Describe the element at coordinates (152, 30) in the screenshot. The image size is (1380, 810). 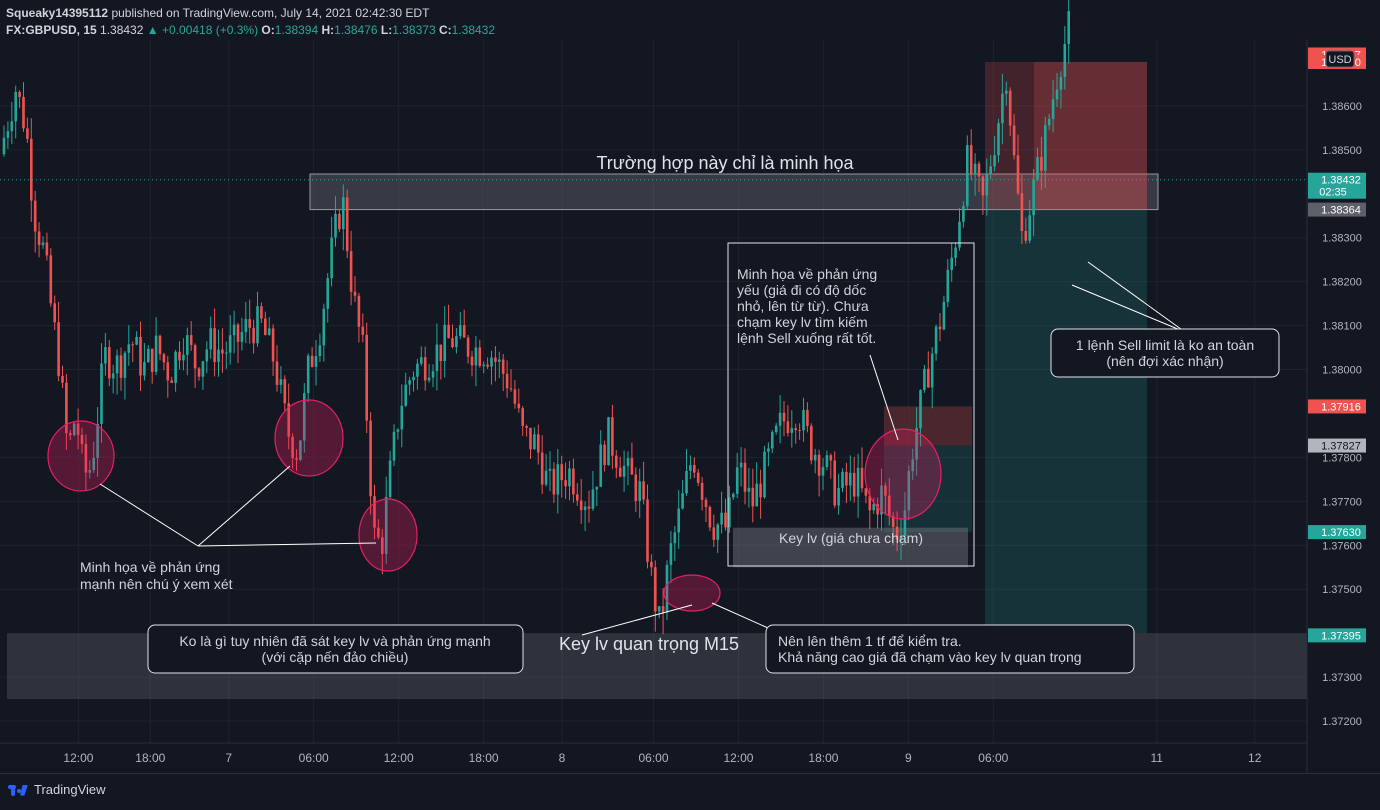
I see `up-arrow-icon: ▲` at that location.